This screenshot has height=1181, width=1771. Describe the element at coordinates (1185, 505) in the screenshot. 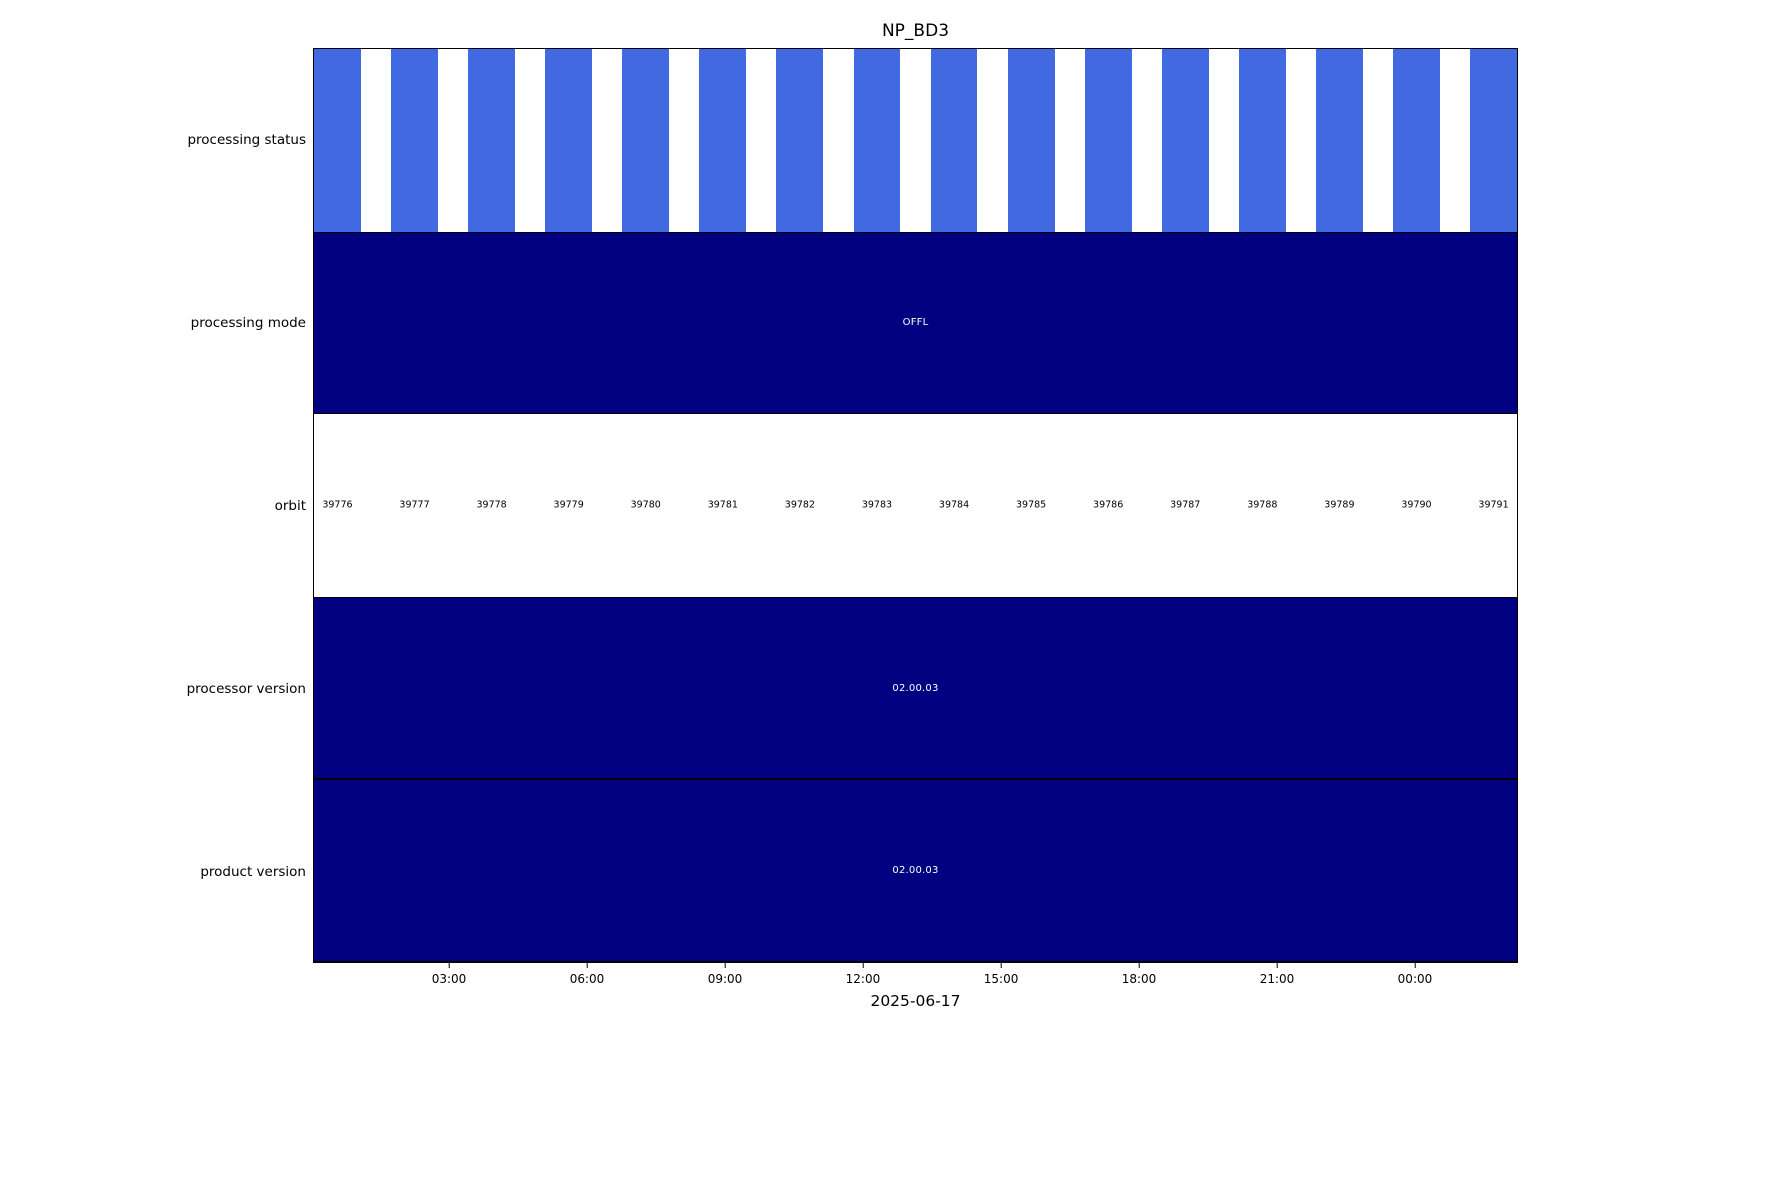

I see `orbit-number: 39787` at that location.